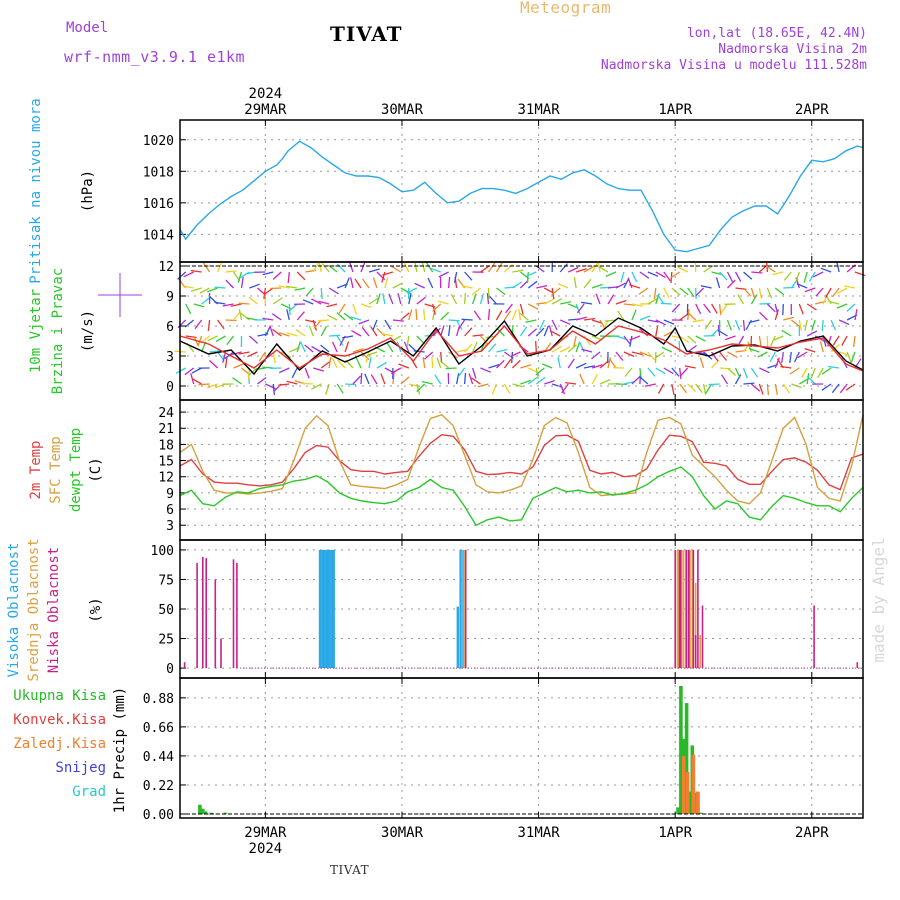  I want to click on precip-legend-3: Snijeg, so click(80, 768).